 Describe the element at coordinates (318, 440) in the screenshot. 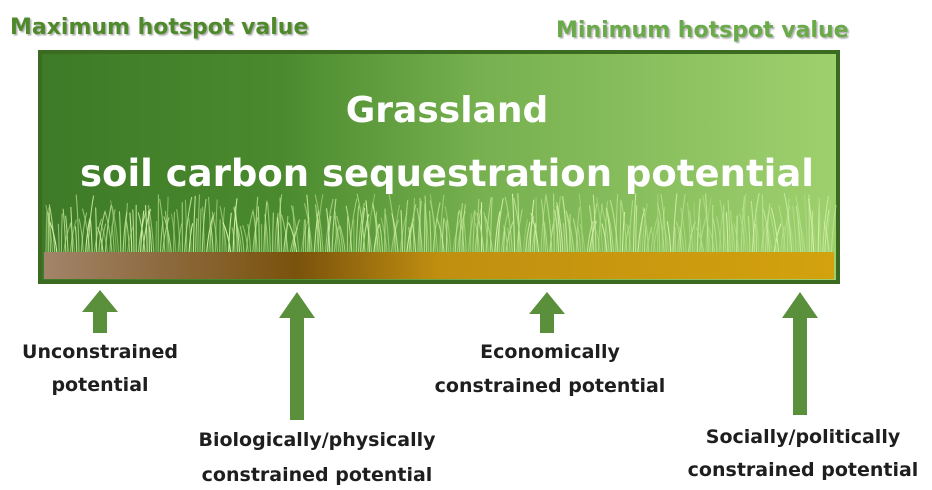

I see `label: Biologically/physically` at that location.